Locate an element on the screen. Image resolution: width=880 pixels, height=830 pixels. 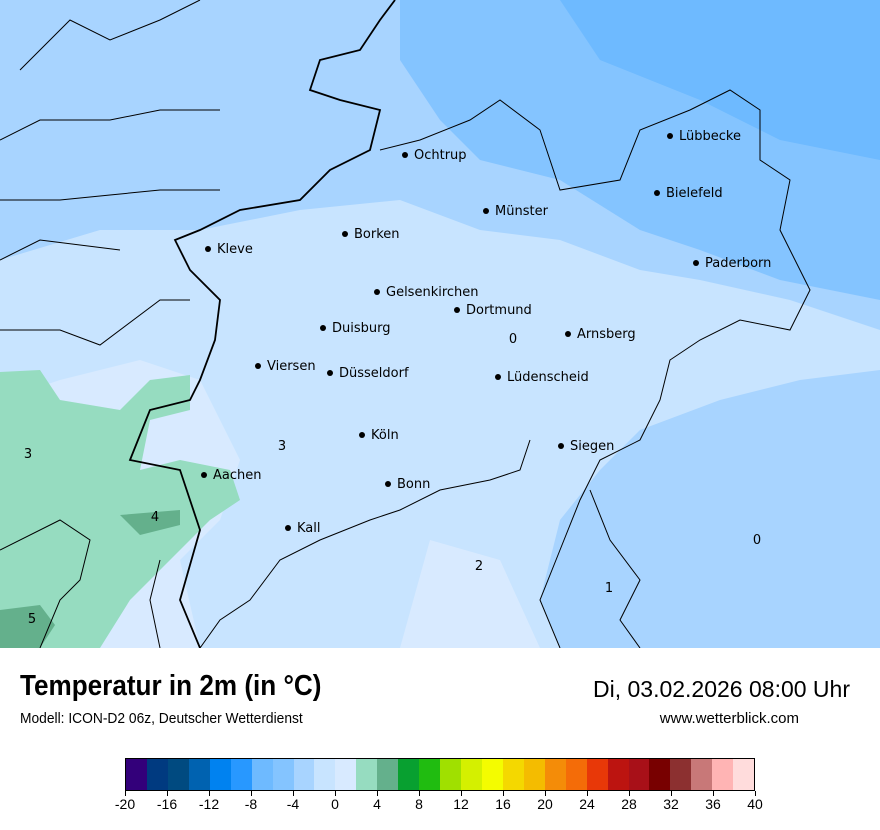
colorbar is located at coordinates (440, 774).